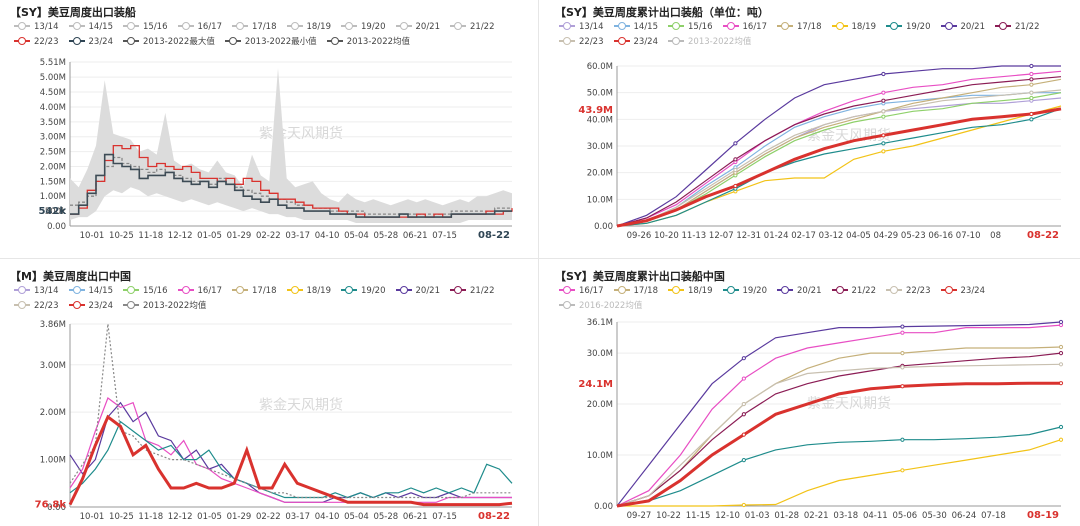 Image resolution: width=1080 pixels, height=526 pixels. Describe the element at coordinates (600, 147) in the screenshot. I see `y-tick-label: 30.0M` at that location.